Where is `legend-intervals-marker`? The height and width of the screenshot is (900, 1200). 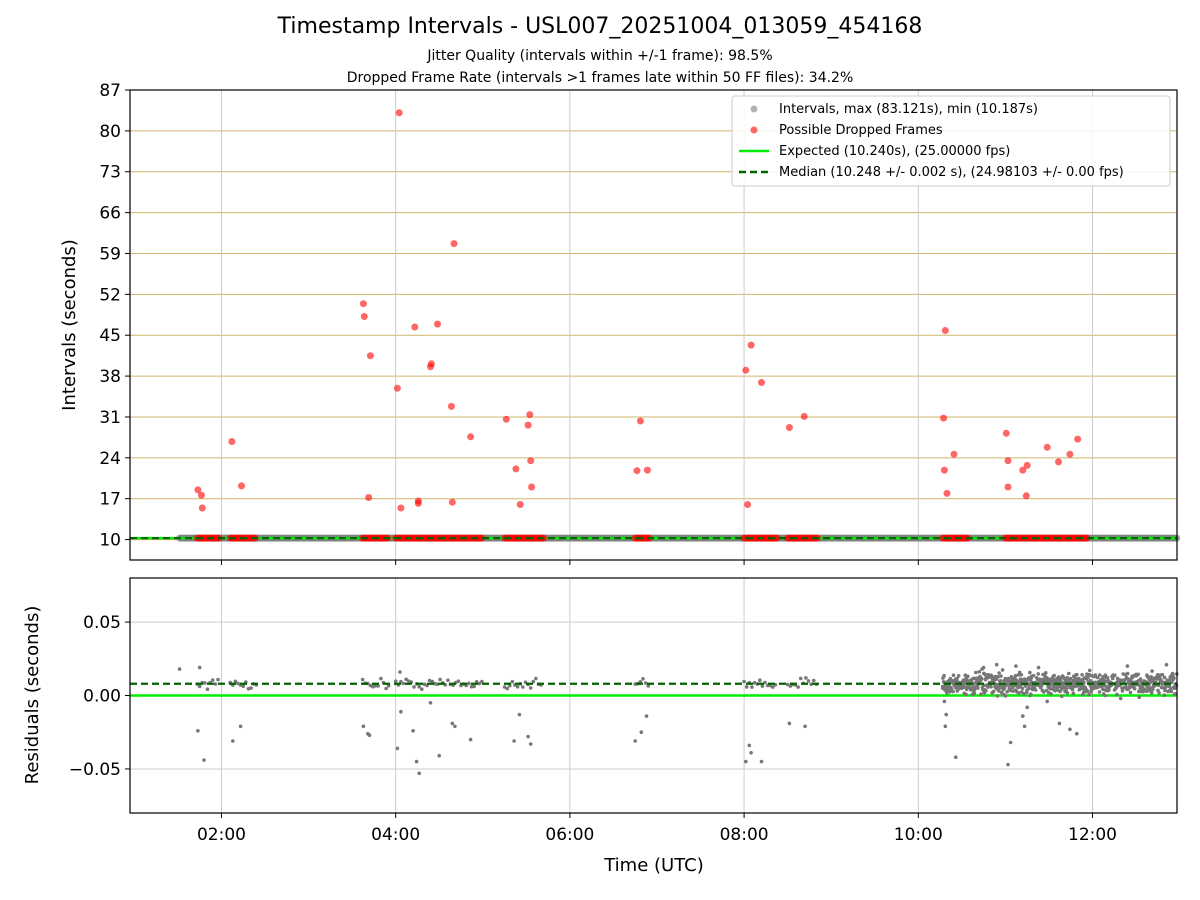
legend-intervals-marker is located at coordinates (754, 109).